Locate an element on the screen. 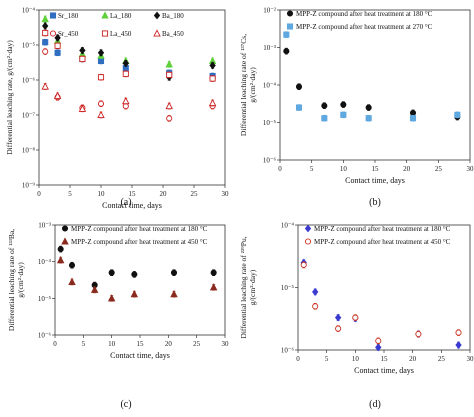  y-axis-label-line: Differential leaching rate of ¹³³Ba, is located at coordinates (11, 280).